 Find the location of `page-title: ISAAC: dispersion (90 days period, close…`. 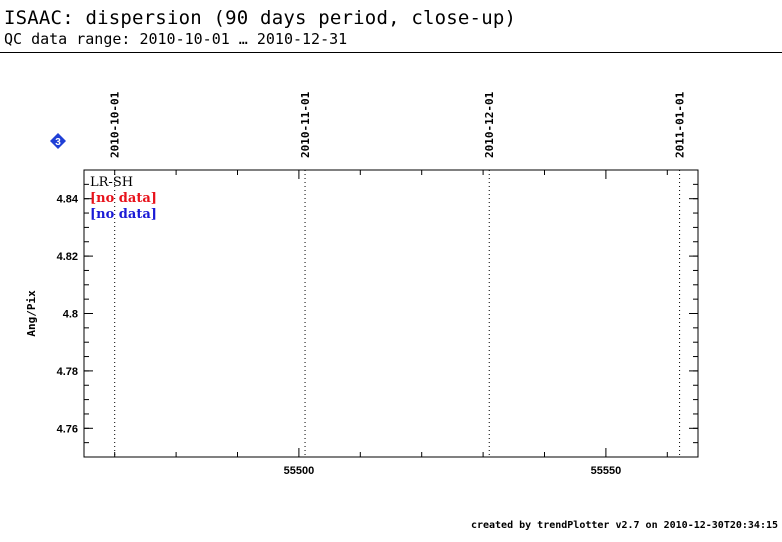

page-title: ISAAC: dispersion (90 days period, close… is located at coordinates (260, 18).